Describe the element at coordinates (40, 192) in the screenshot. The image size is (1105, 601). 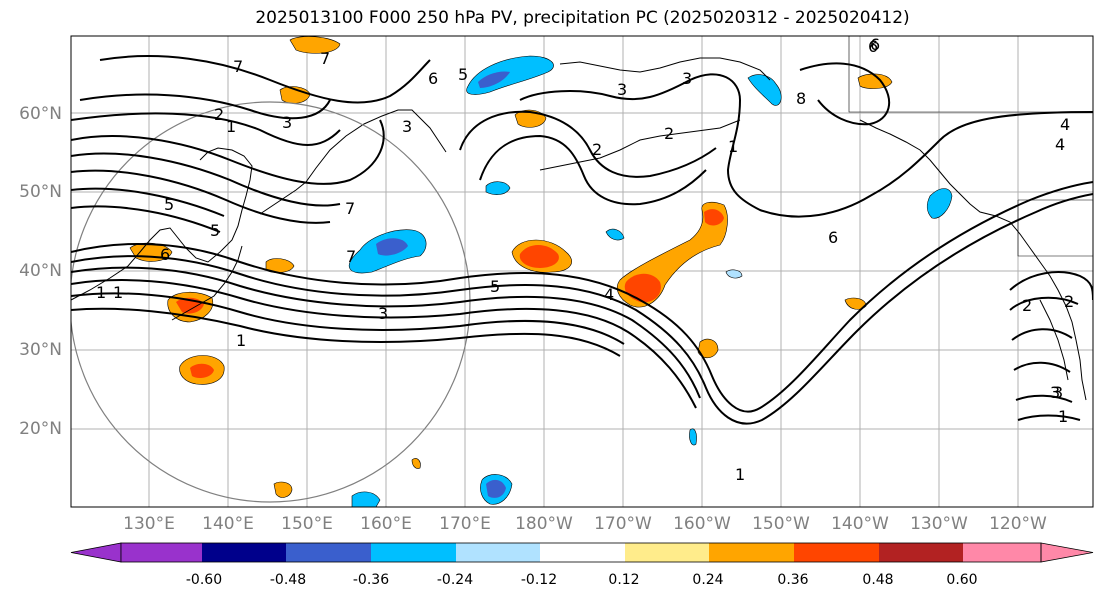
I see `lat-label-50N: 50°N` at that location.